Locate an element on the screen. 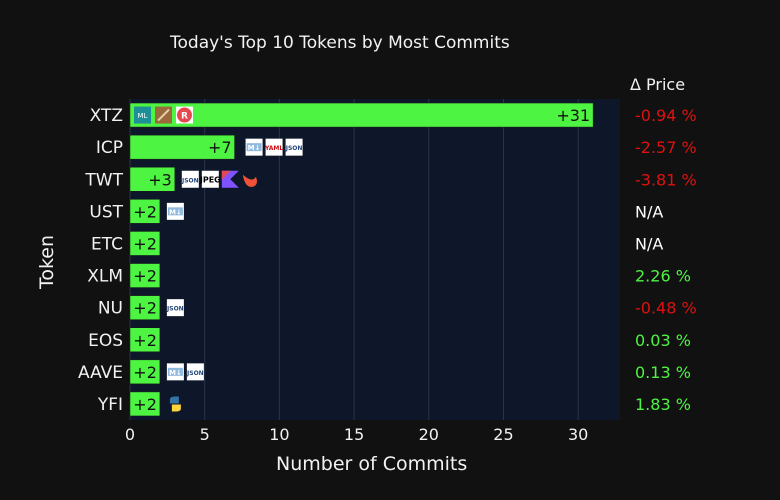 The image size is (780, 500). jpeg-icon: JPEG is located at coordinates (210, 179).